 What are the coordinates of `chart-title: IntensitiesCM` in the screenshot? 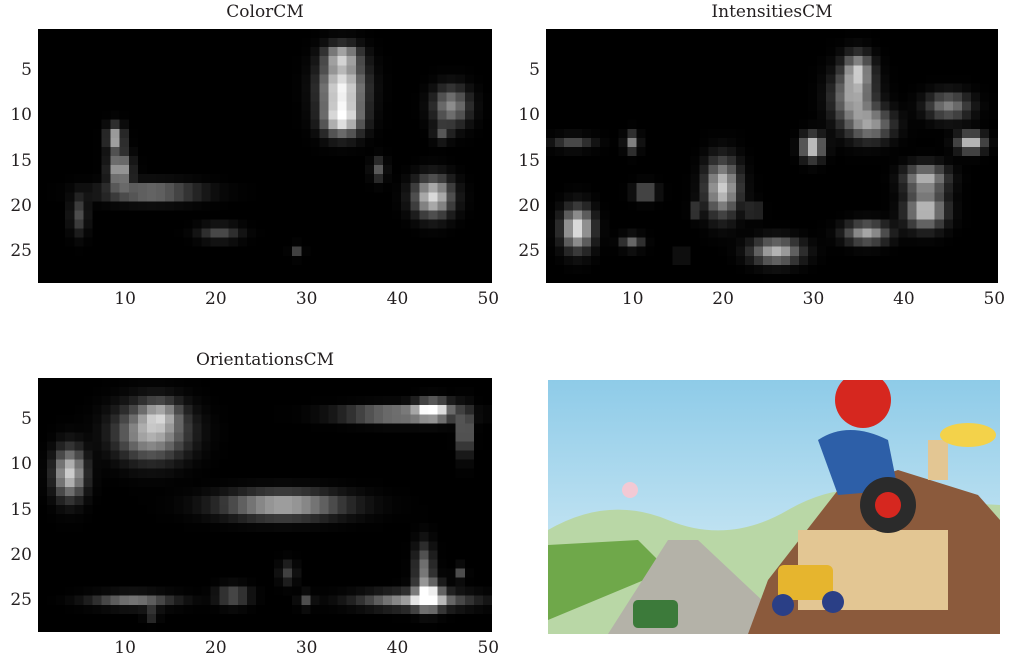 It's located at (772, 12).